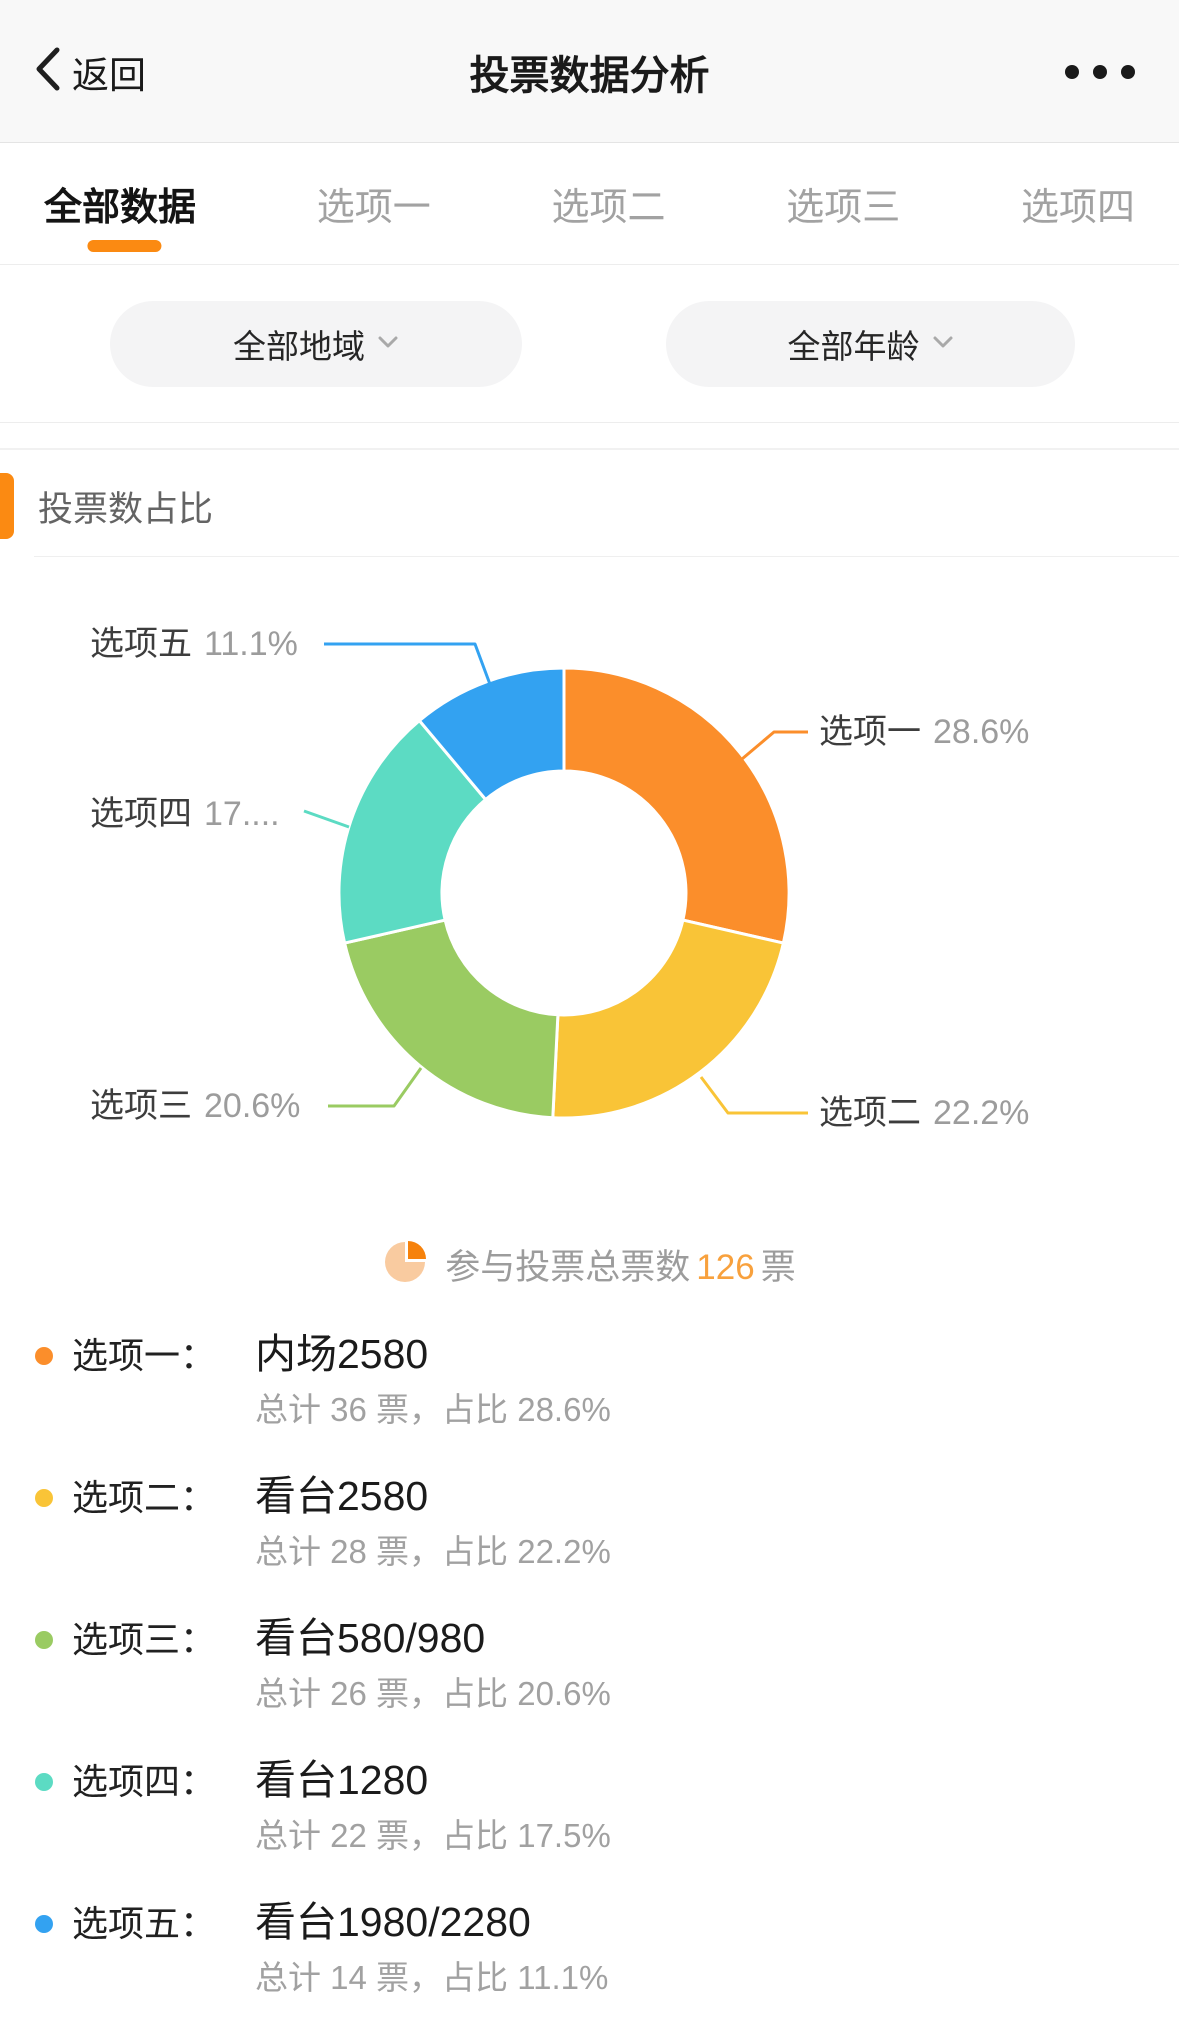 The image size is (1179, 2023). Describe the element at coordinates (433, 1551) in the screenshot. I see `option-detail: 总计 28 票，占比 22.2%` at that location.